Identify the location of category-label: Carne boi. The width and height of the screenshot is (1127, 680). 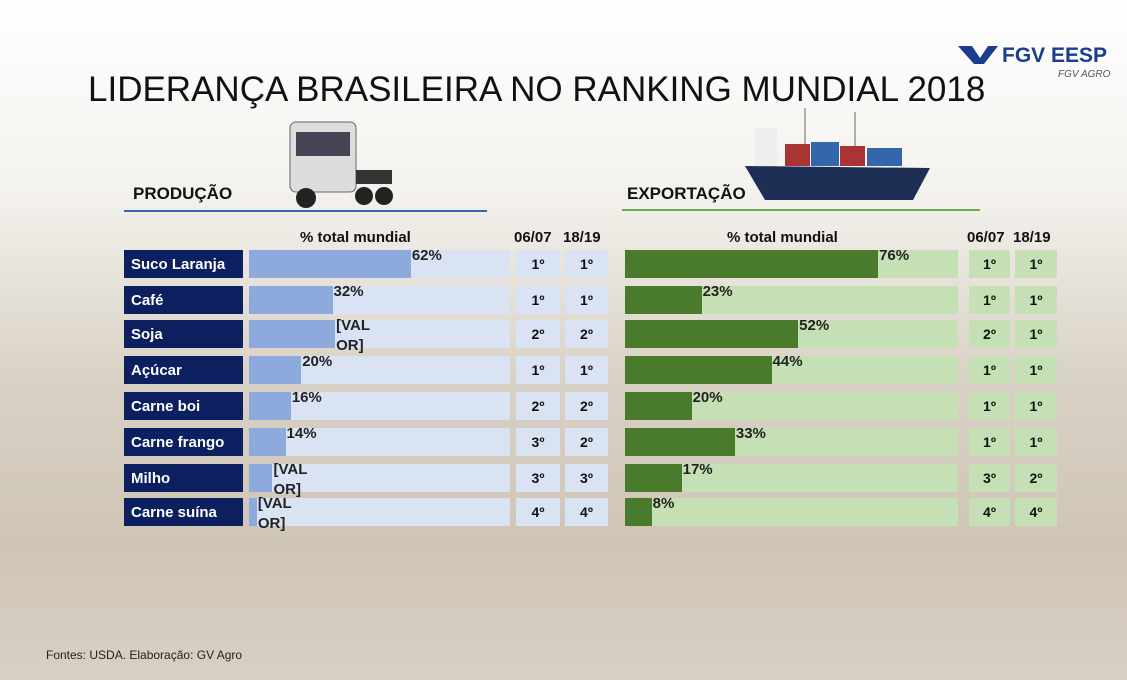
(183, 406).